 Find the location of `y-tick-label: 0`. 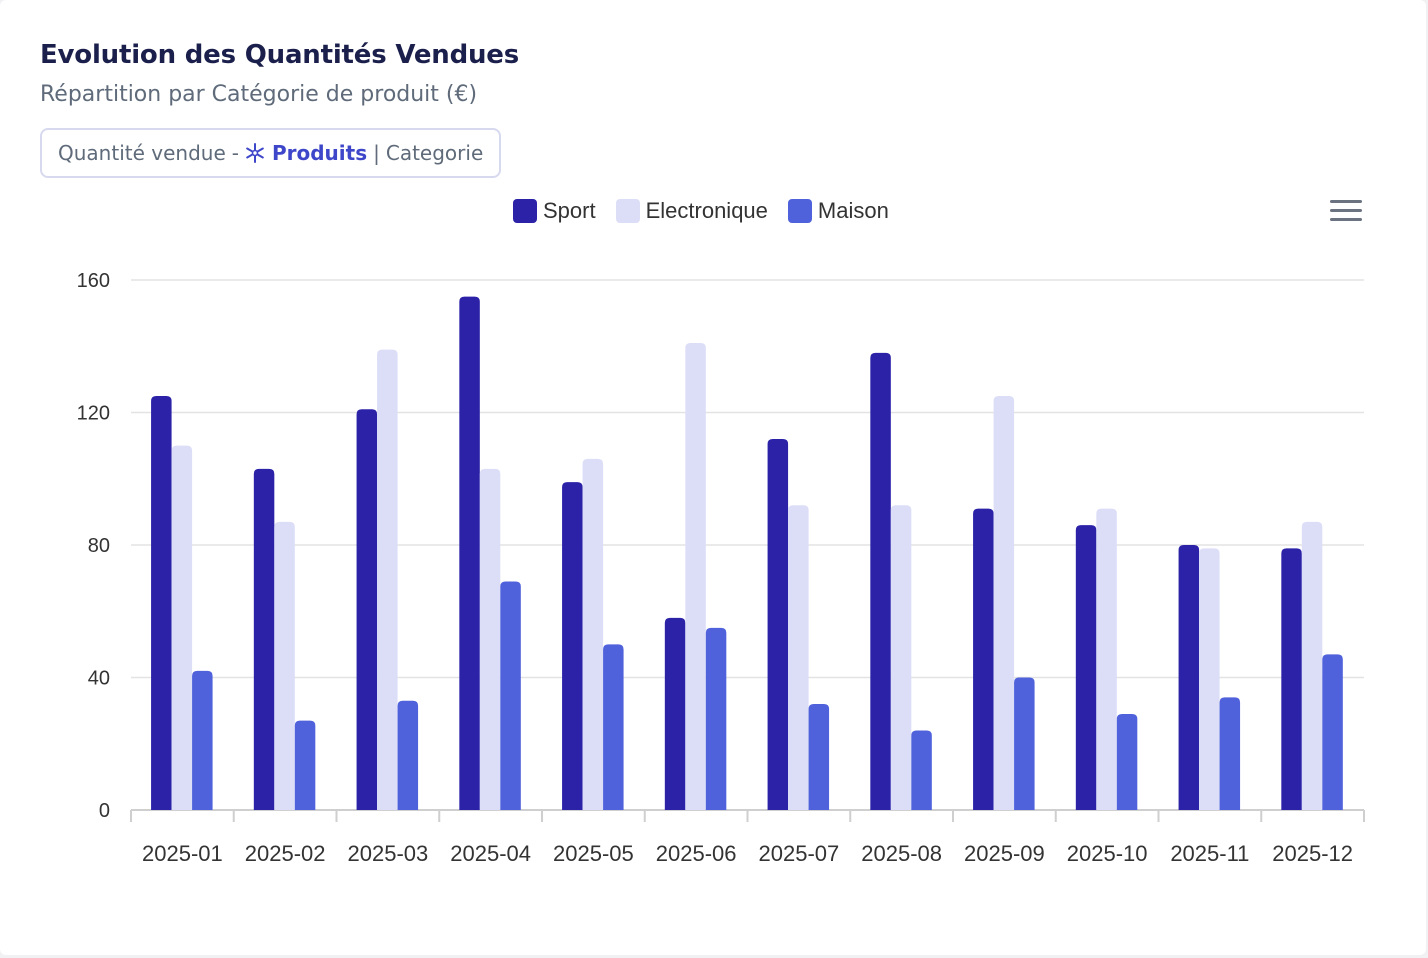

y-tick-label: 0 is located at coordinates (104, 811).